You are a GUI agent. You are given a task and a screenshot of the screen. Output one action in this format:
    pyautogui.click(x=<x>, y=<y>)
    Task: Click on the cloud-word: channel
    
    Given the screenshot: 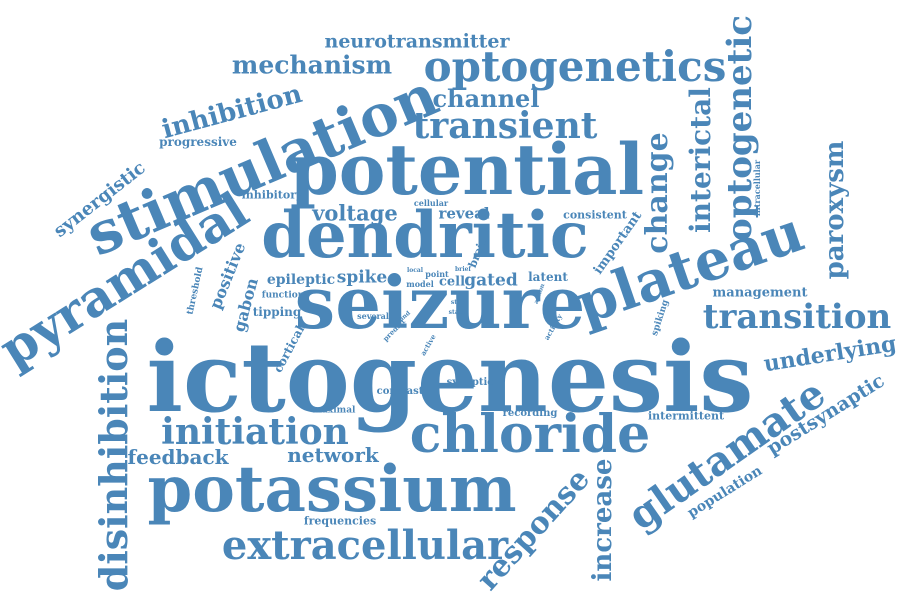 What is the action you would take?
    pyautogui.click(x=486, y=98)
    